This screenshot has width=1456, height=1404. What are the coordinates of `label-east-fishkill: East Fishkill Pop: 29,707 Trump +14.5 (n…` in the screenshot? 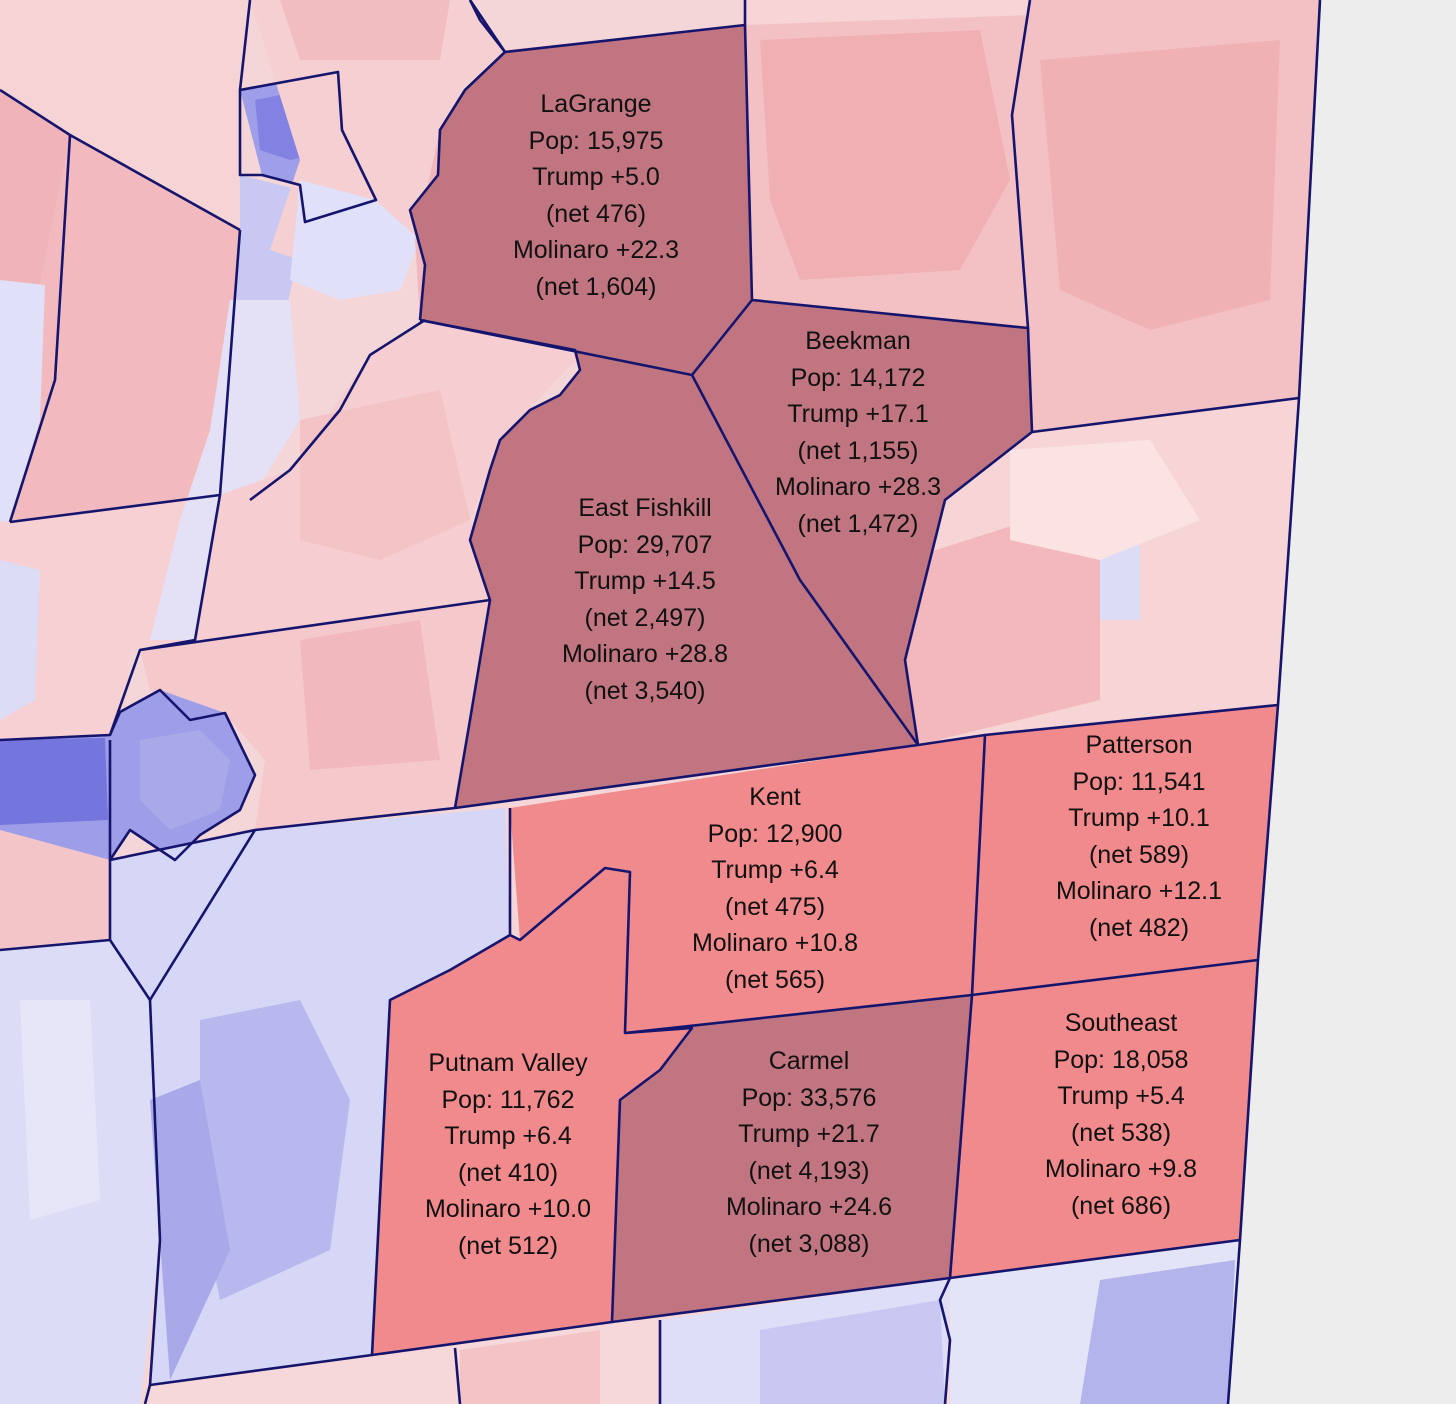 It's located at (645, 599).